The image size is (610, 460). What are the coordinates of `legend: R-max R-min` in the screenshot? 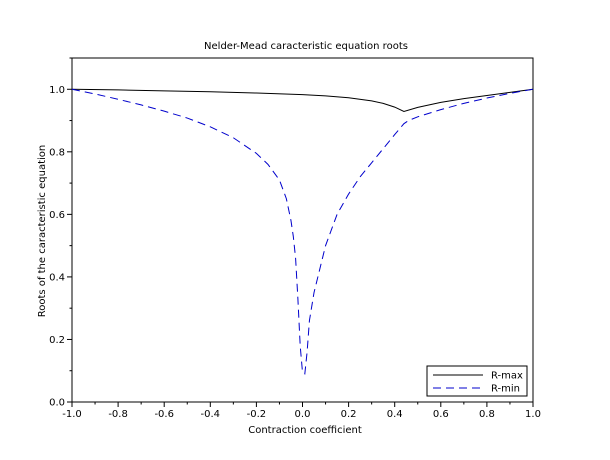 It's located at (477, 381).